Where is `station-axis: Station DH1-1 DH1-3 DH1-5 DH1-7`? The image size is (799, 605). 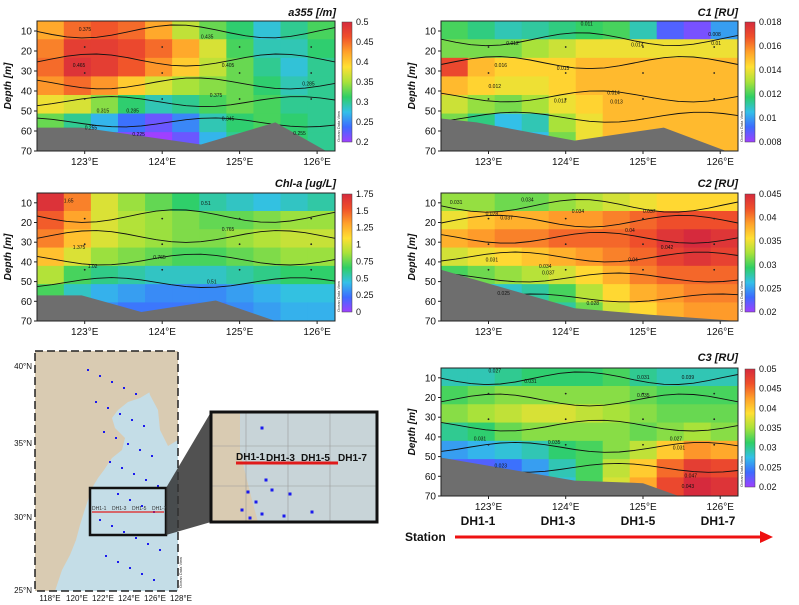 station-axis: Station DH1-1 DH1-3 DH1-5 DH1-7 is located at coordinates (589, 529).